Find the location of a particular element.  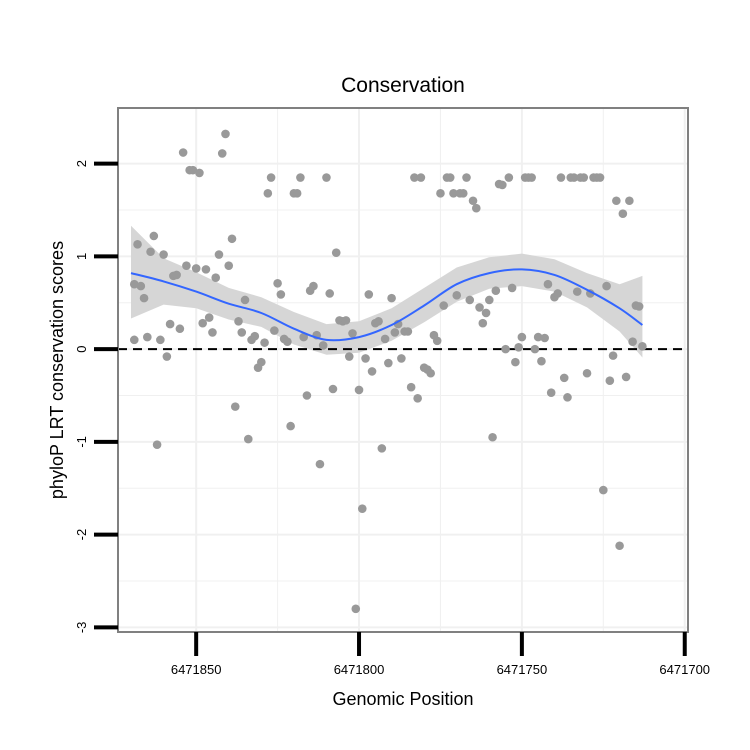

x-tick-label: 6471850 is located at coordinates (196, 669).